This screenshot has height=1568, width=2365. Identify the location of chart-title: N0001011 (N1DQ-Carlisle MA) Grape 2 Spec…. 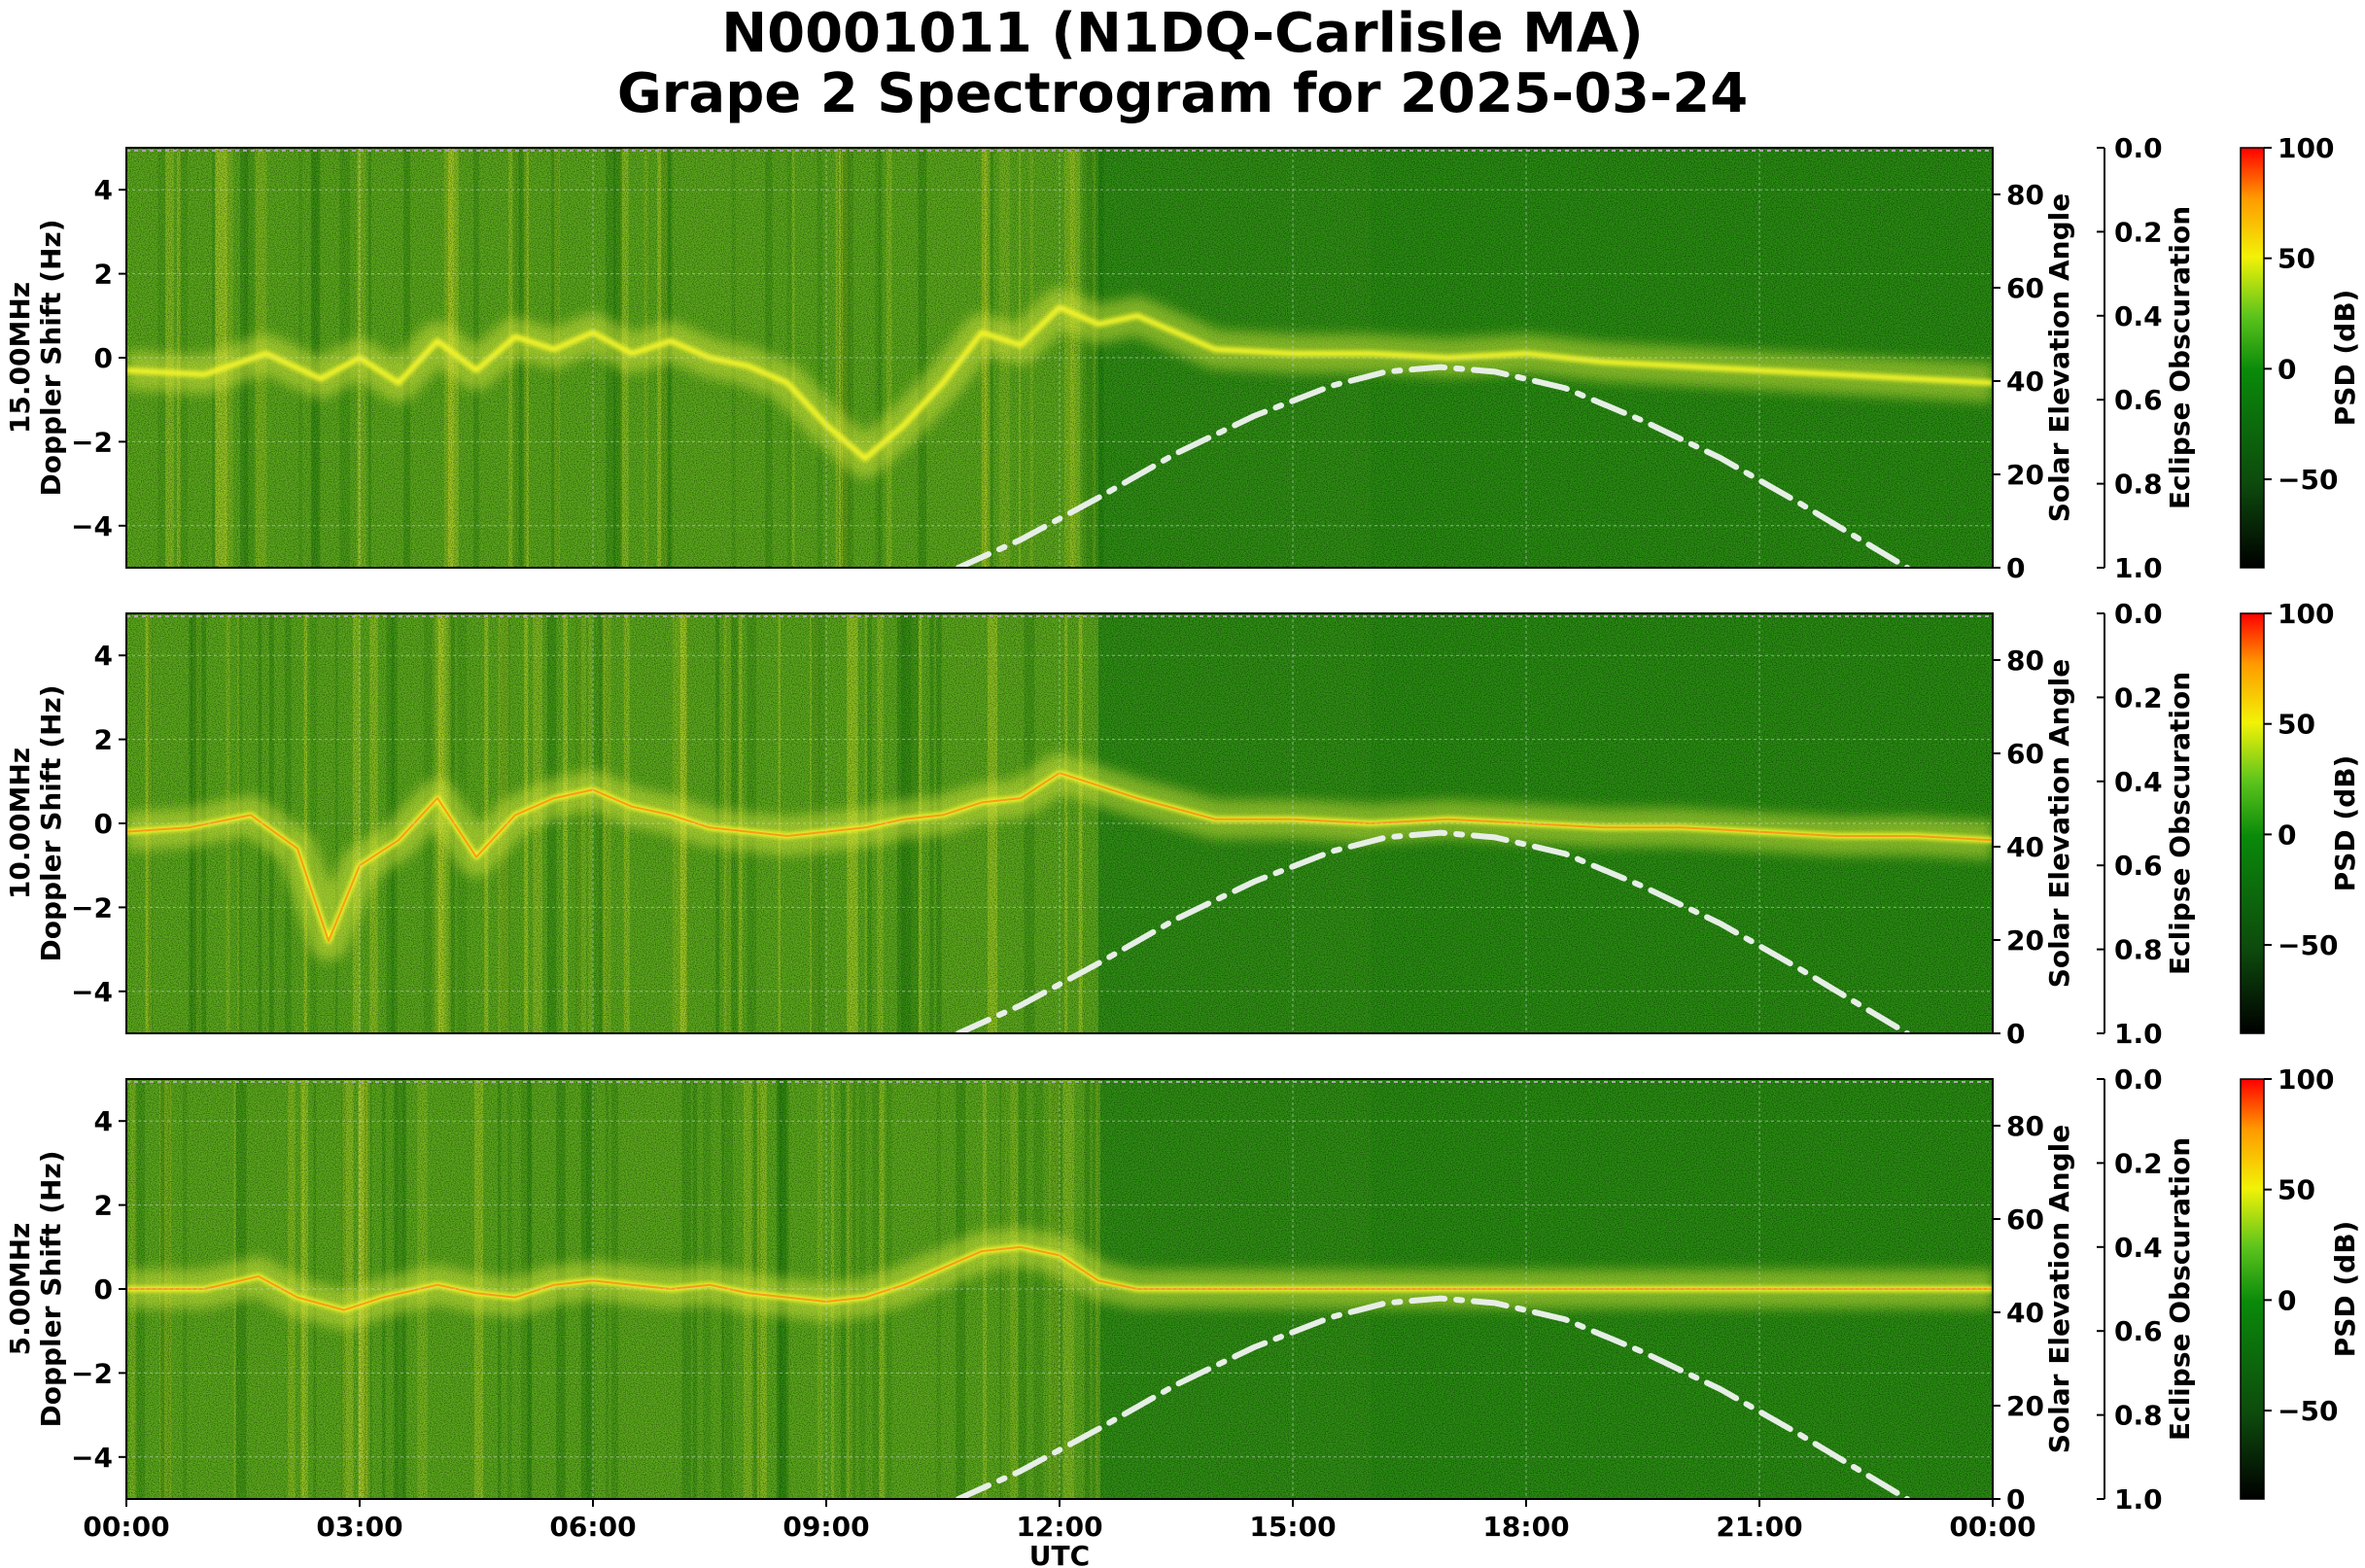
(1182, 64).